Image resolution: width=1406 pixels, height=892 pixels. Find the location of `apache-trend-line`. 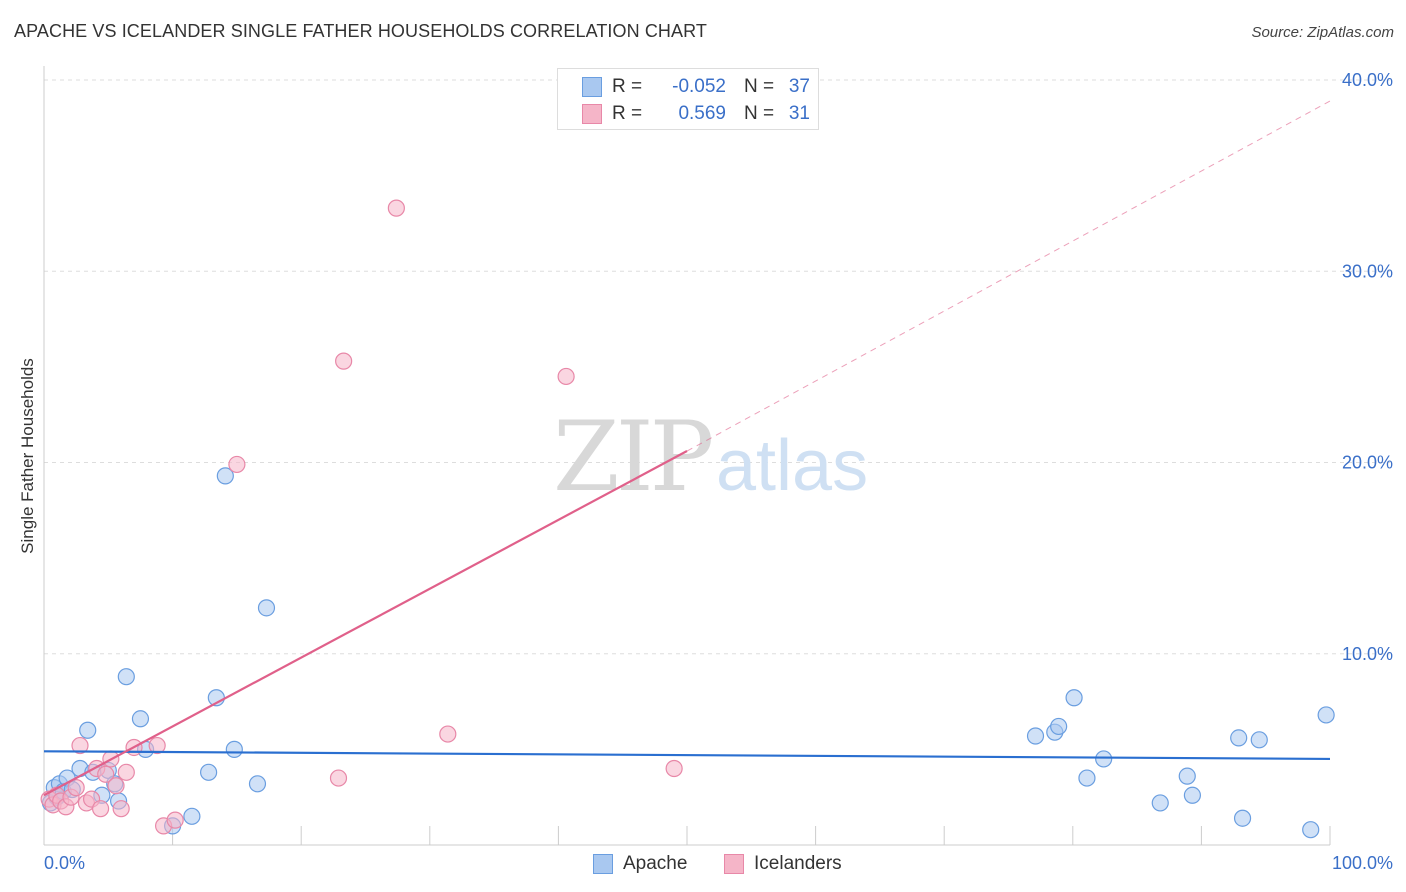

apache-trend-line is located at coordinates (687, 755).